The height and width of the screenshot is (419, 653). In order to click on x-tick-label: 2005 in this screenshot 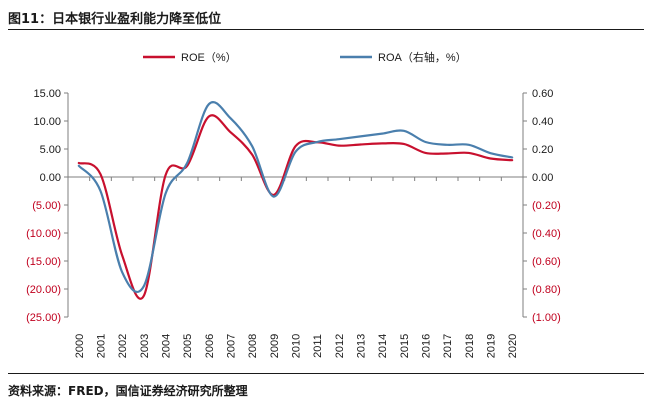, I will do `click(188, 346)`.